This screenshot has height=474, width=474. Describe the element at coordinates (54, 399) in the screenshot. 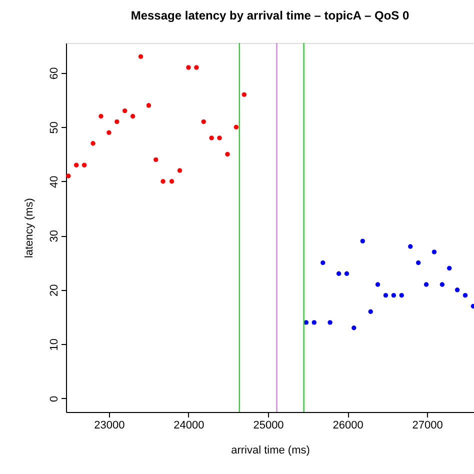

I see `y-tick-label: 0` at that location.